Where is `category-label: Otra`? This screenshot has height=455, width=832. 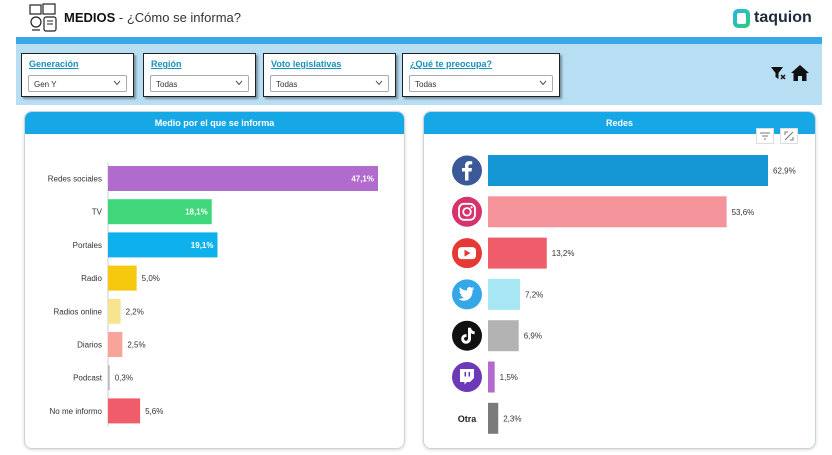
category-label: Otra is located at coordinates (468, 419).